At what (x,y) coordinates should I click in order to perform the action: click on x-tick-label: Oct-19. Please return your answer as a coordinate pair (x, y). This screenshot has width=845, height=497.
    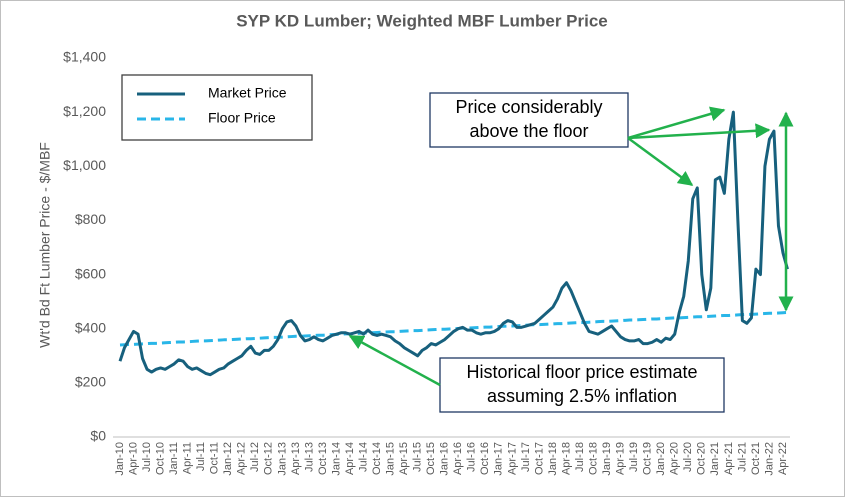
    Looking at the image, I should click on (648, 458).